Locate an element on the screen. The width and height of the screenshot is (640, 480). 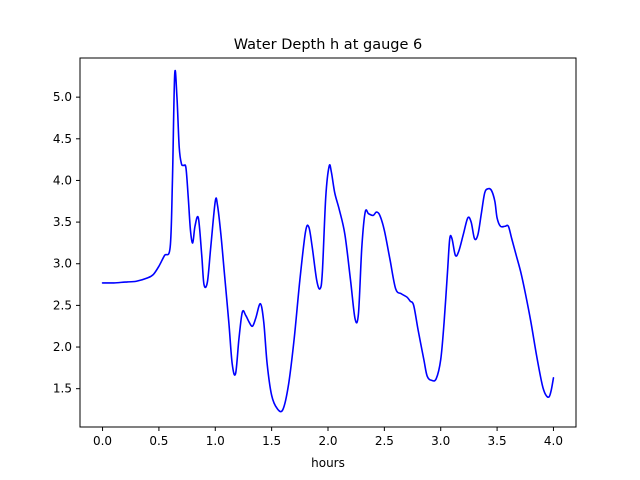
x-tick-label: 1.0 is located at coordinates (215, 441).